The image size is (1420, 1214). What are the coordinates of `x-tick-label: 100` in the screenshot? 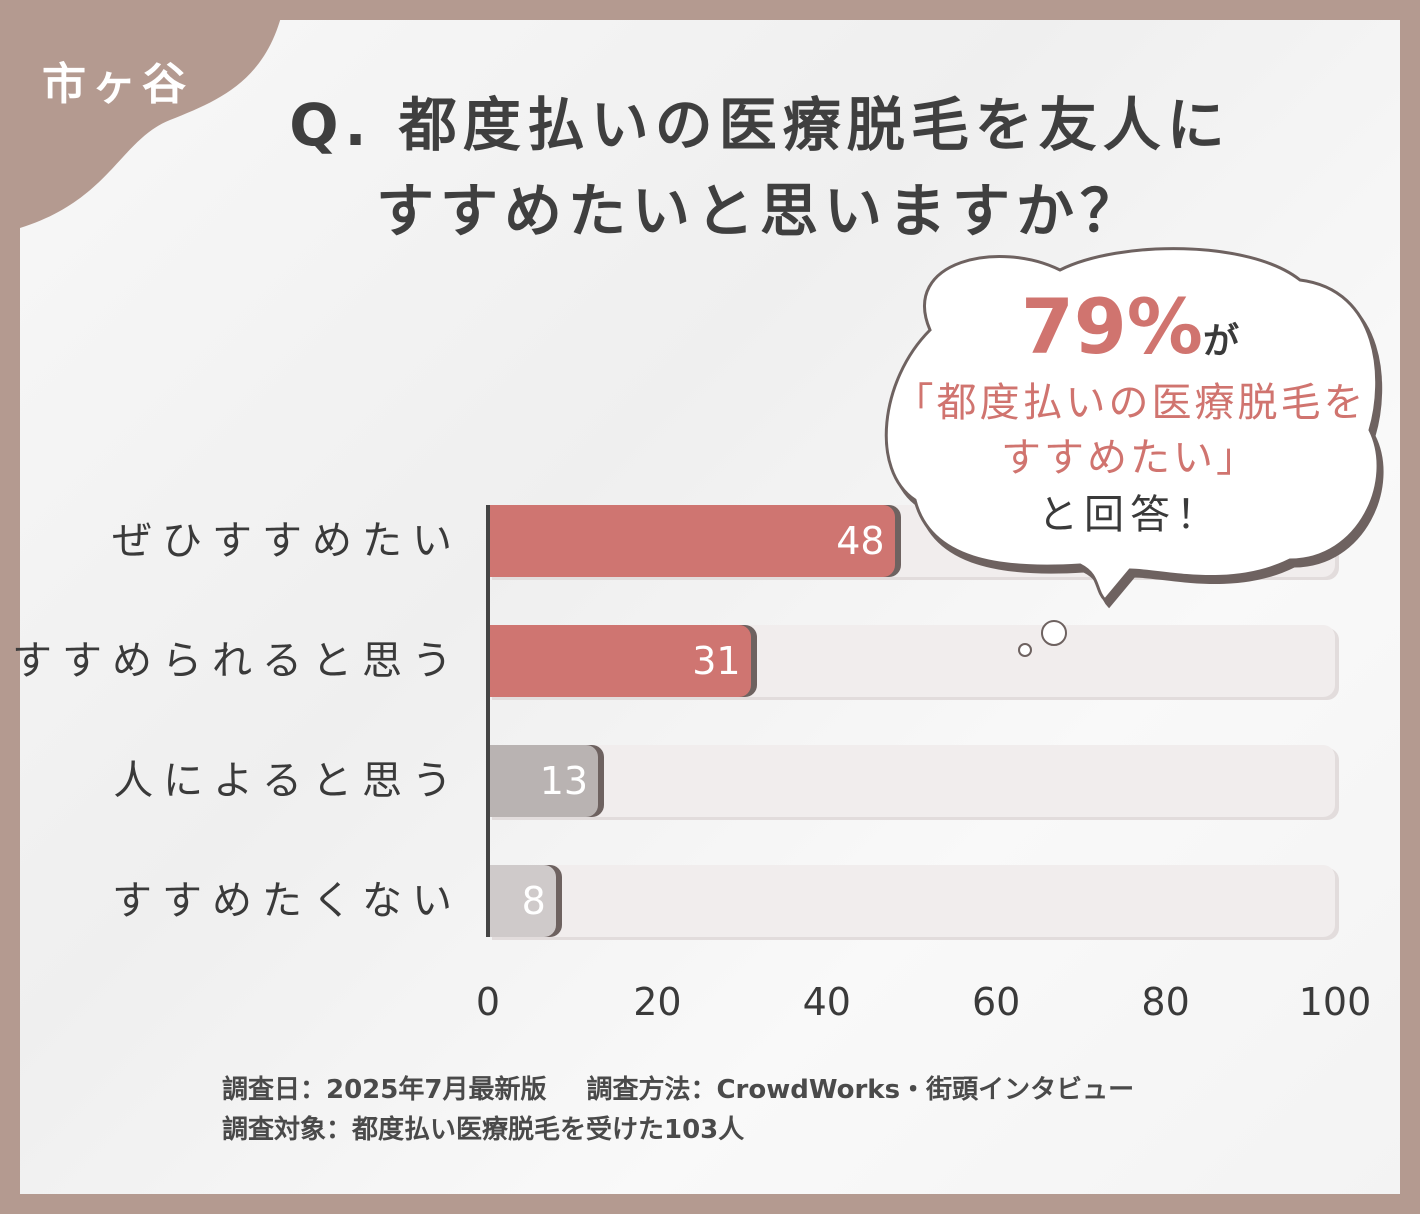 It's located at (1335, 1002).